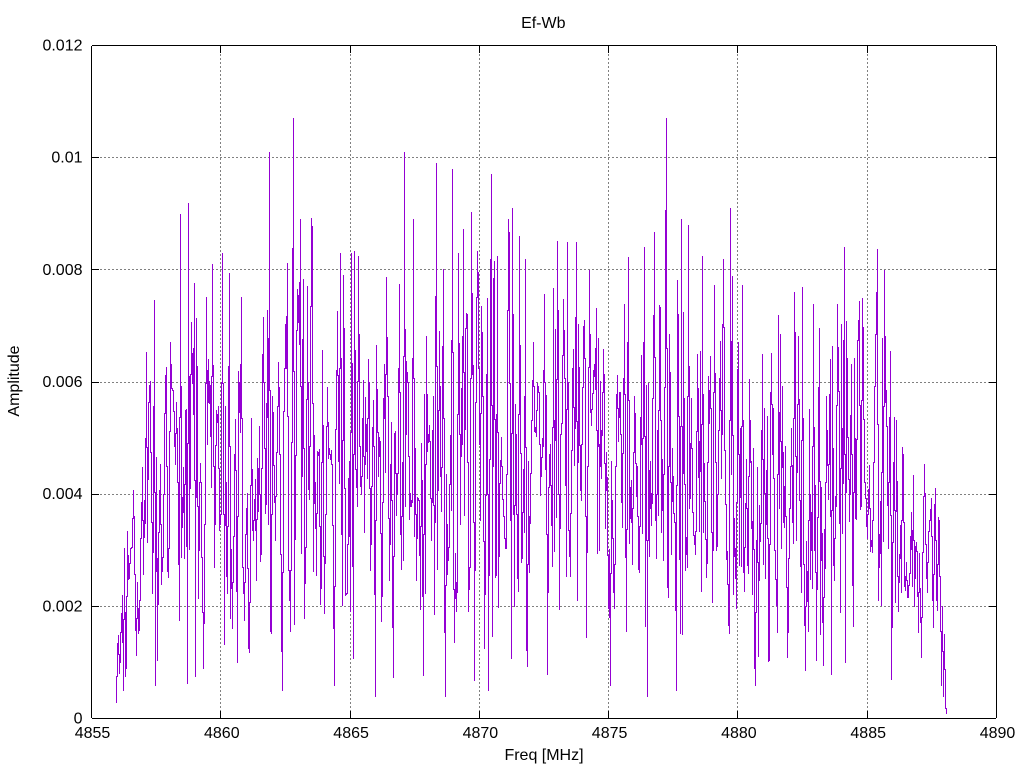 Image resolution: width=1024 pixels, height=773 pixels. Describe the element at coordinates (93, 733) in the screenshot. I see `svg-text: 4855` at that location.